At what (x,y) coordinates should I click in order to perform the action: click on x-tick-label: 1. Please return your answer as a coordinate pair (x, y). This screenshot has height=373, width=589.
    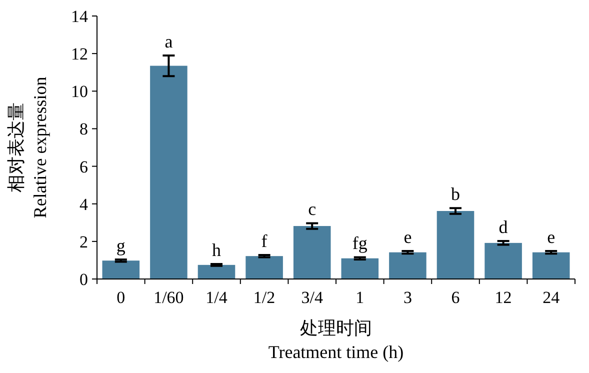
    Looking at the image, I should click on (360, 297).